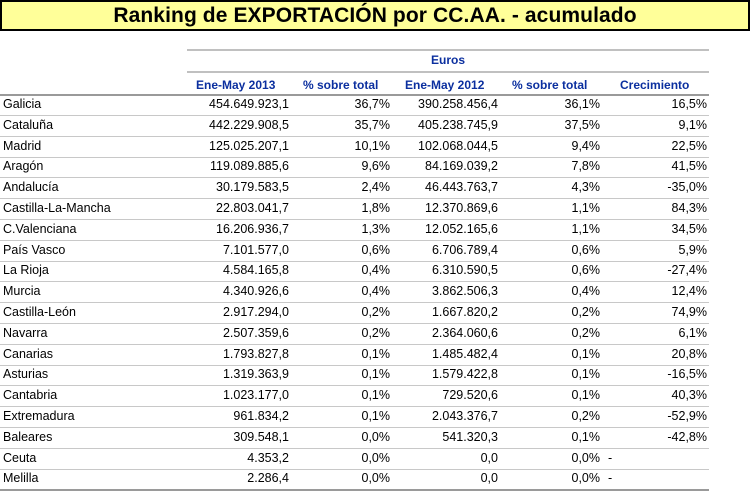  What do you see at coordinates (255, 270) in the screenshot?
I see `value-2013-cell: 4.584.165,8` at bounding box center [255, 270].